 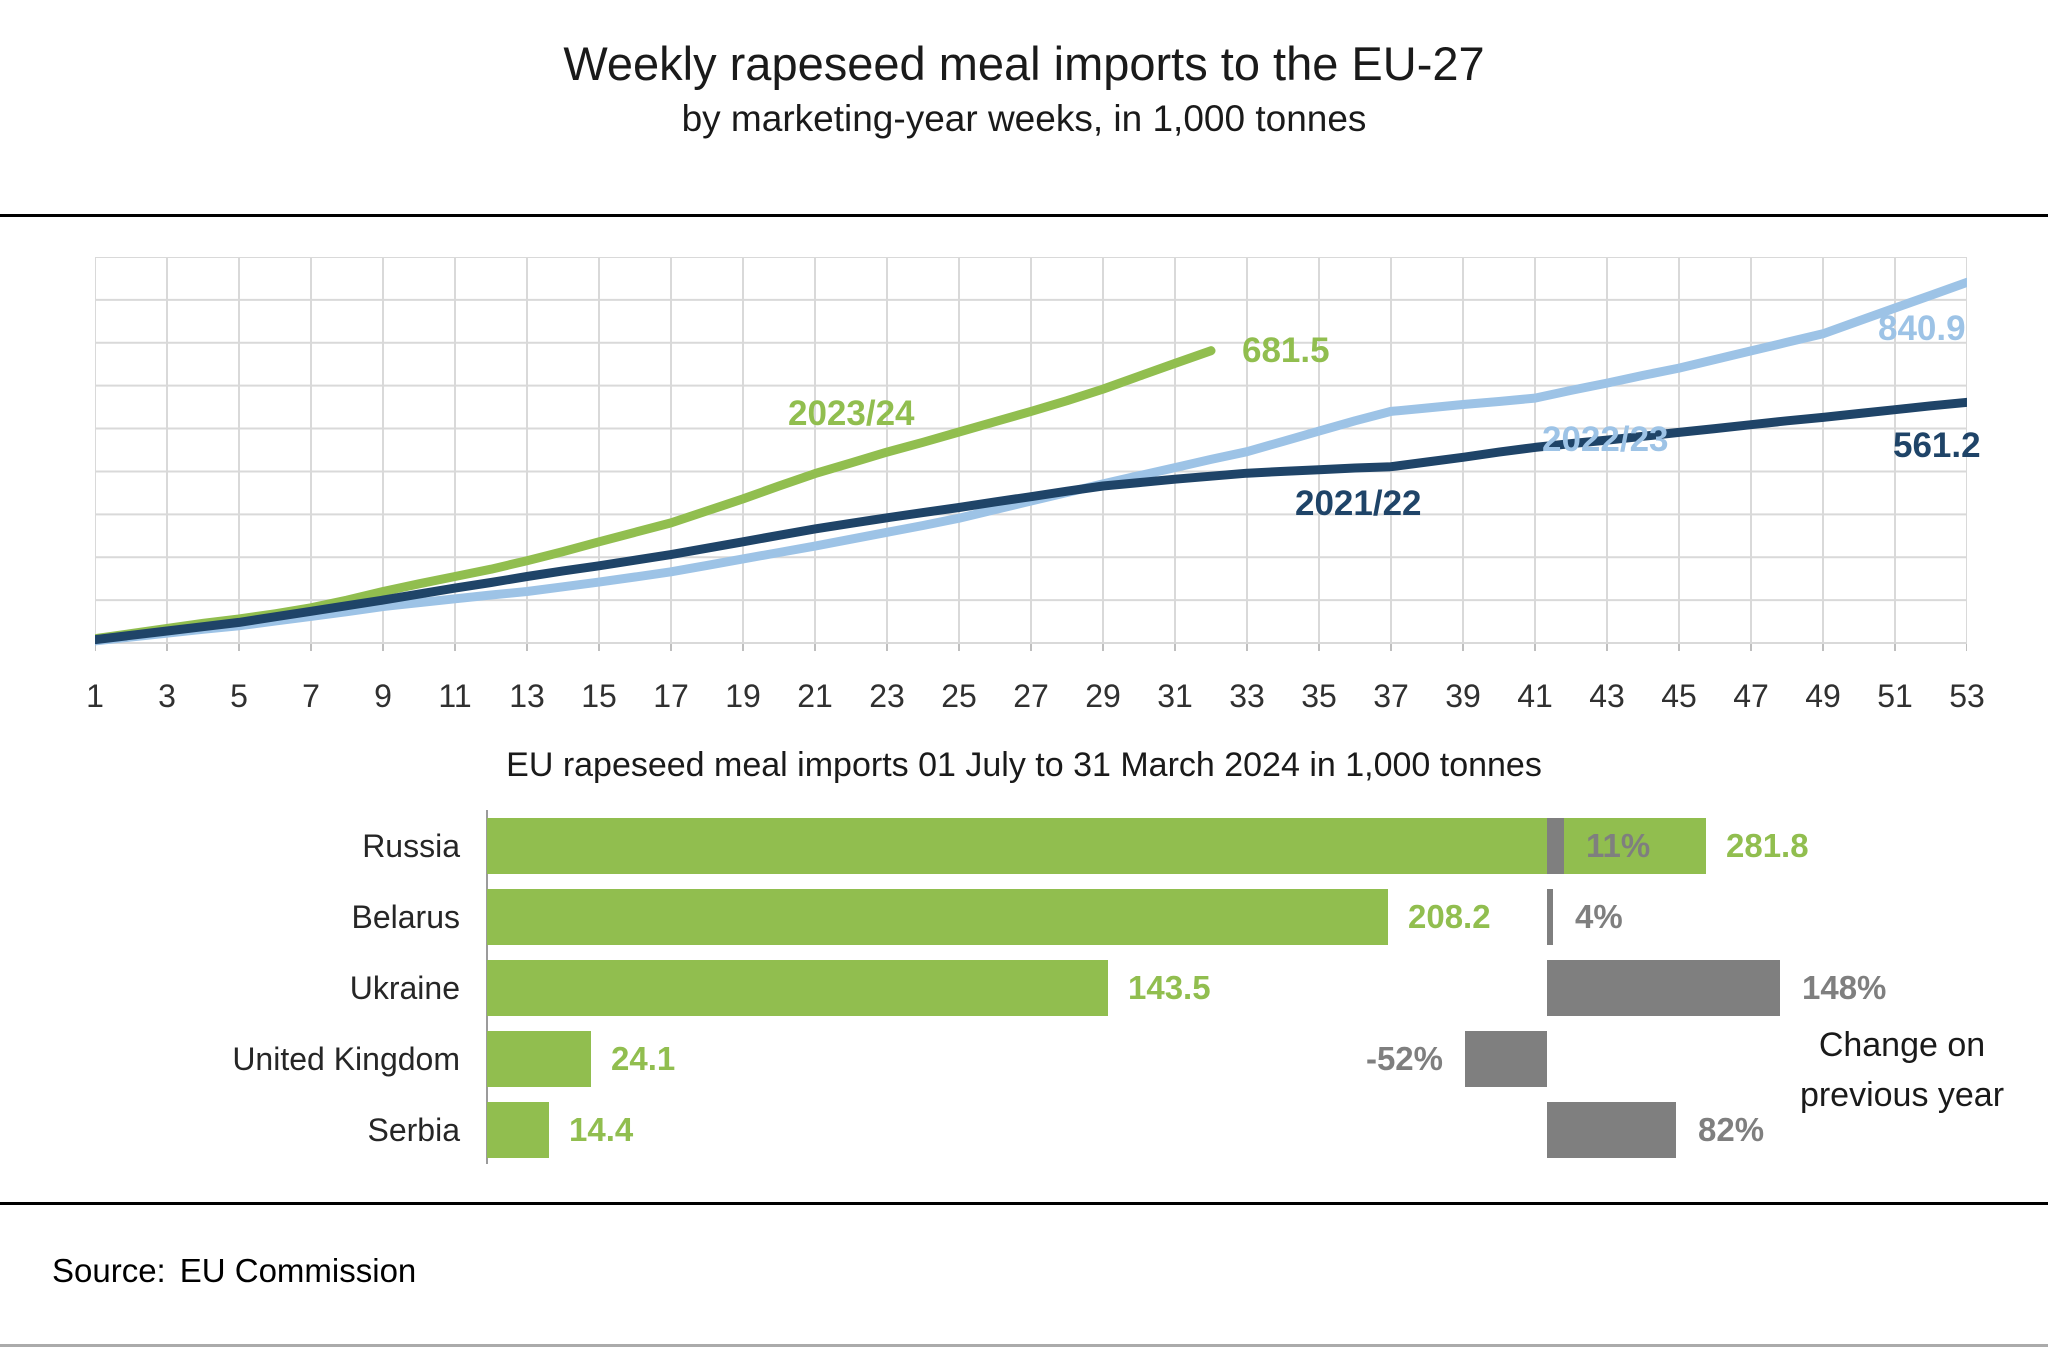 What do you see at coordinates (1463, 696) in the screenshot?
I see `x-tick-label: 39` at bounding box center [1463, 696].